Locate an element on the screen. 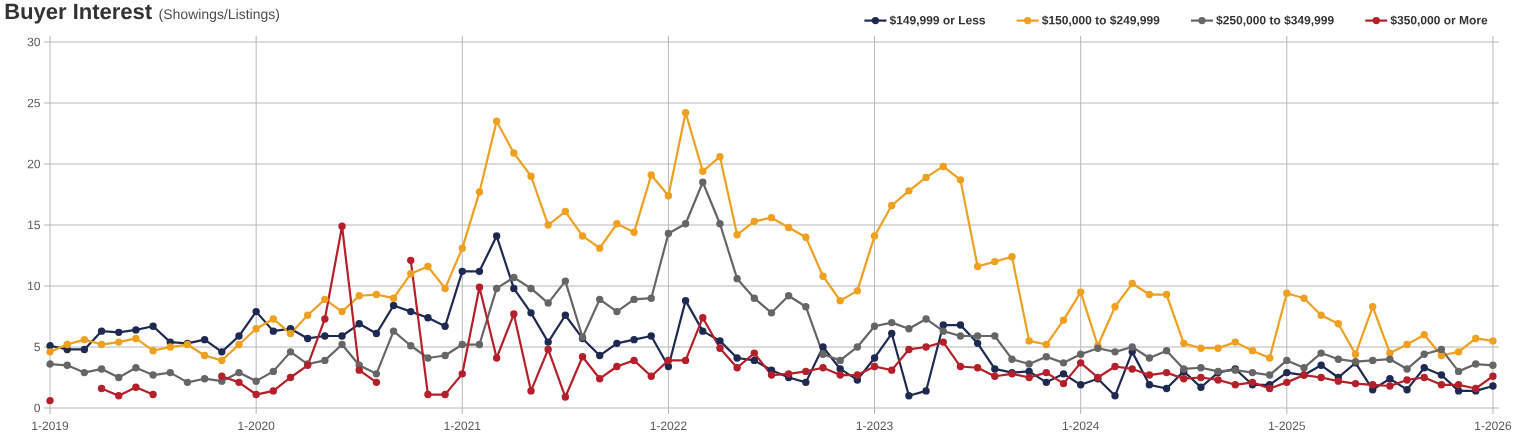 This screenshot has height=447, width=1526. chart-title: Buyer Interest is located at coordinates (78, 13).